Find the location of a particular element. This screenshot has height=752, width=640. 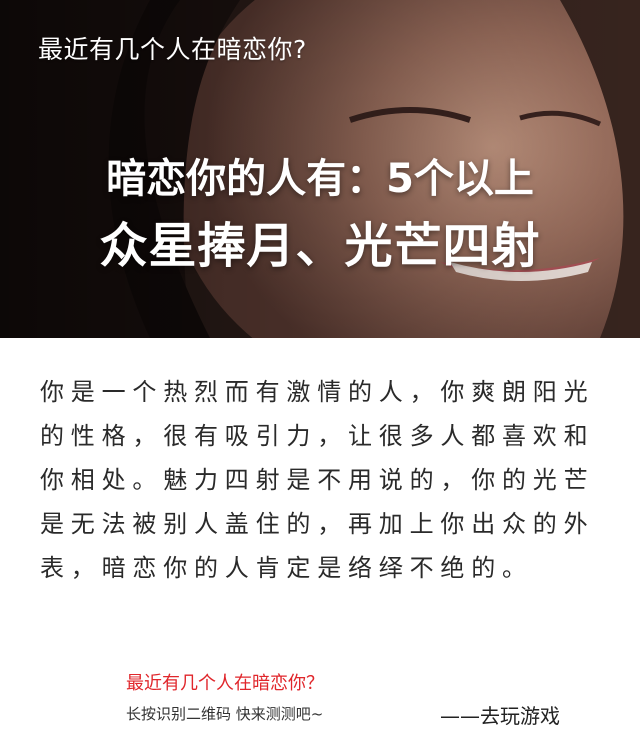

result-slogan: 众星捧月、光芒四射 is located at coordinates (320, 246).